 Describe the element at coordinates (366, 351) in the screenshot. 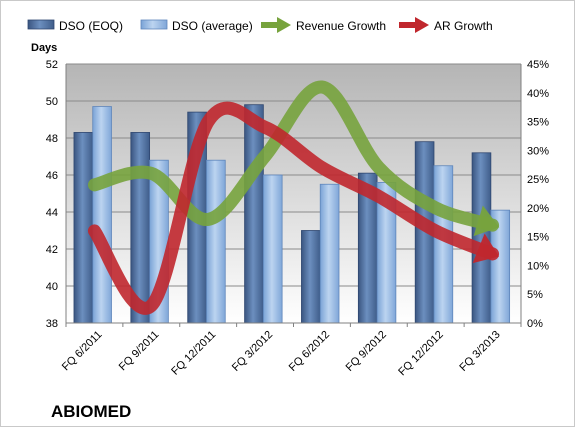

I see `x-tick-label: FQ 9/2012` at that location.